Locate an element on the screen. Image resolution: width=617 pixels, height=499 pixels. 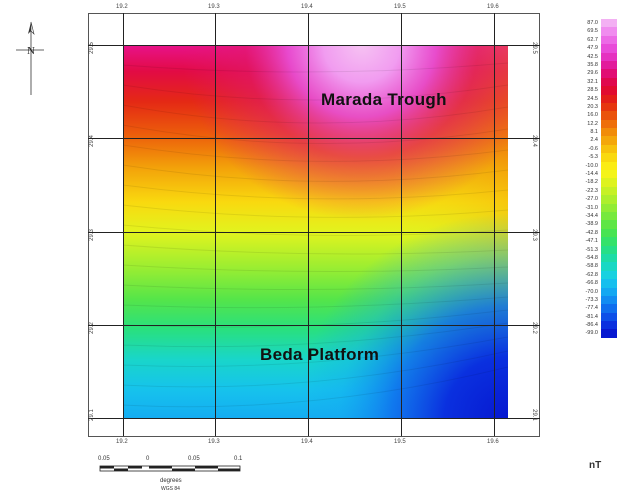
legend-value: 29.6 is located at coordinates (592, 73).